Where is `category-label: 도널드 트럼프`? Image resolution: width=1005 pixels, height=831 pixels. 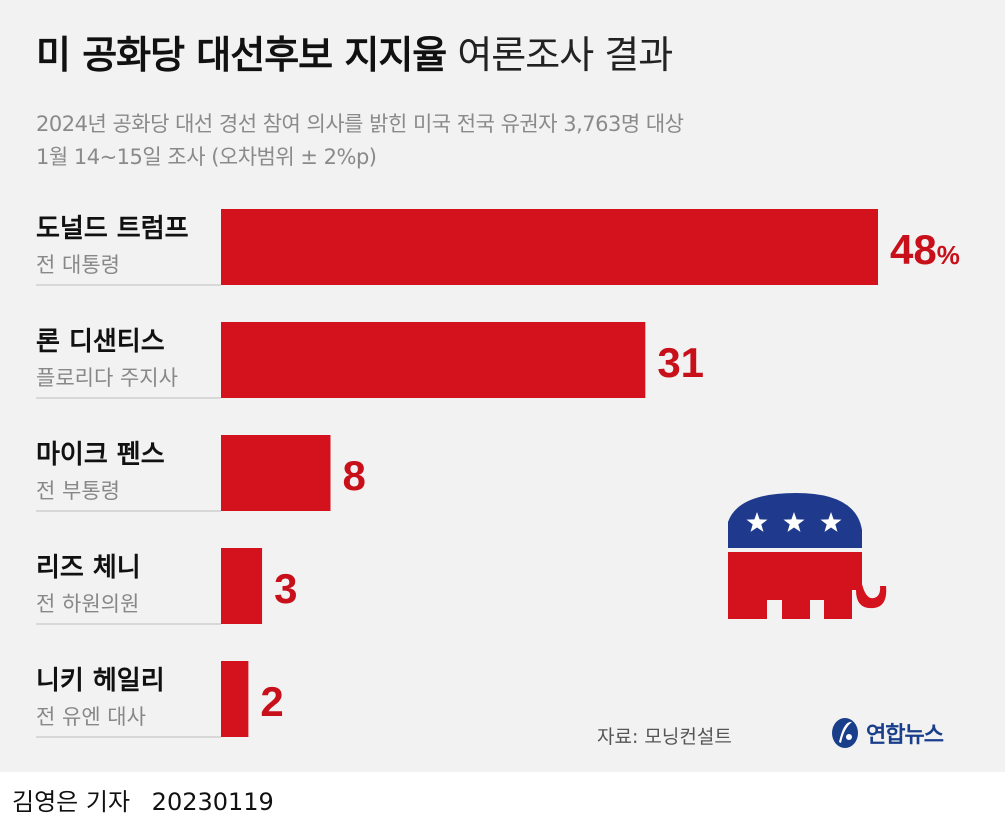 category-label: 도널드 트럼프 is located at coordinates (112, 229).